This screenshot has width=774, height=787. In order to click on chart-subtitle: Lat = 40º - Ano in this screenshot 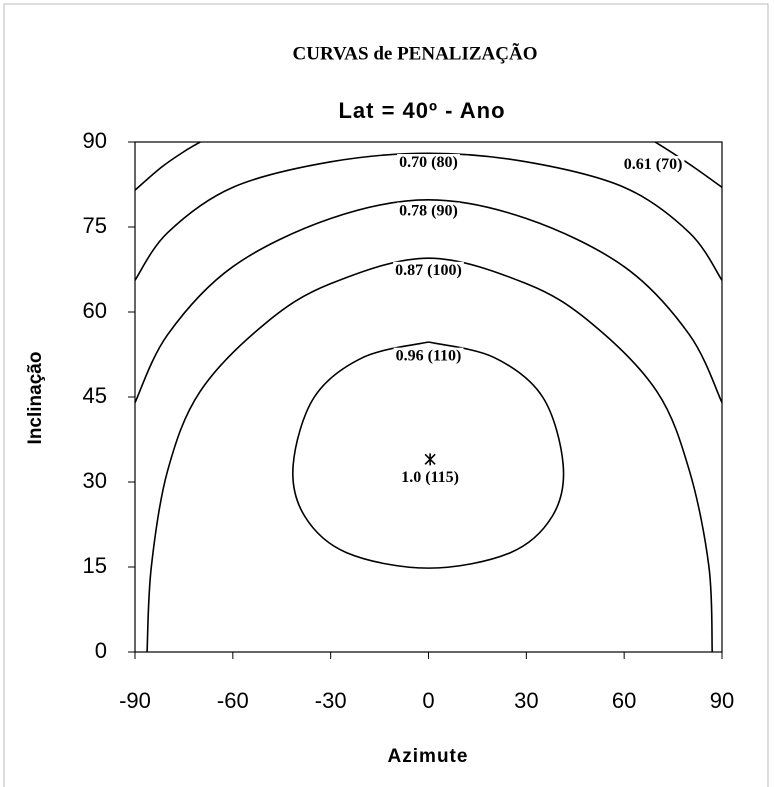, I will do `click(421, 110)`.